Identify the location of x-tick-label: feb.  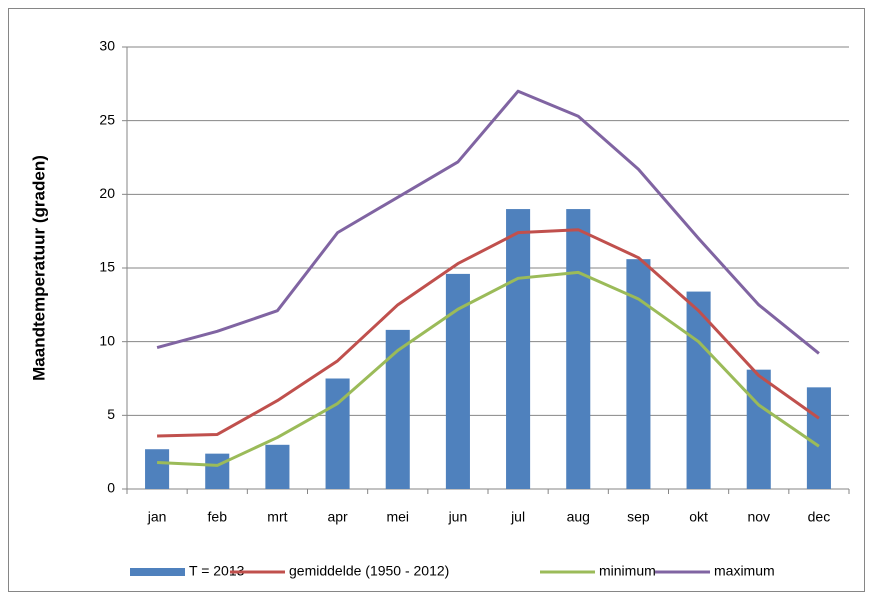
(218, 517).